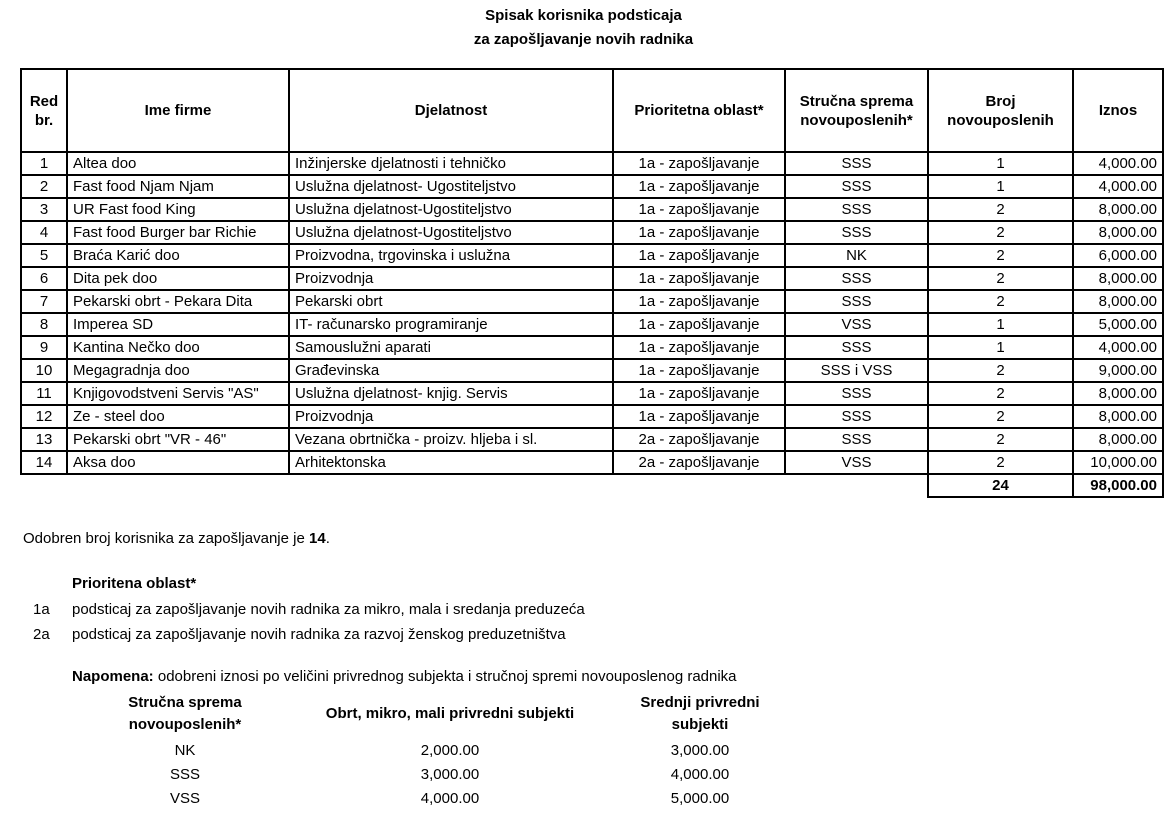 Image resolution: width=1167 pixels, height=829 pixels. Describe the element at coordinates (451, 163) in the screenshot. I see `activity-cell: Inžinjerske djelatnosti i tehničko` at that location.